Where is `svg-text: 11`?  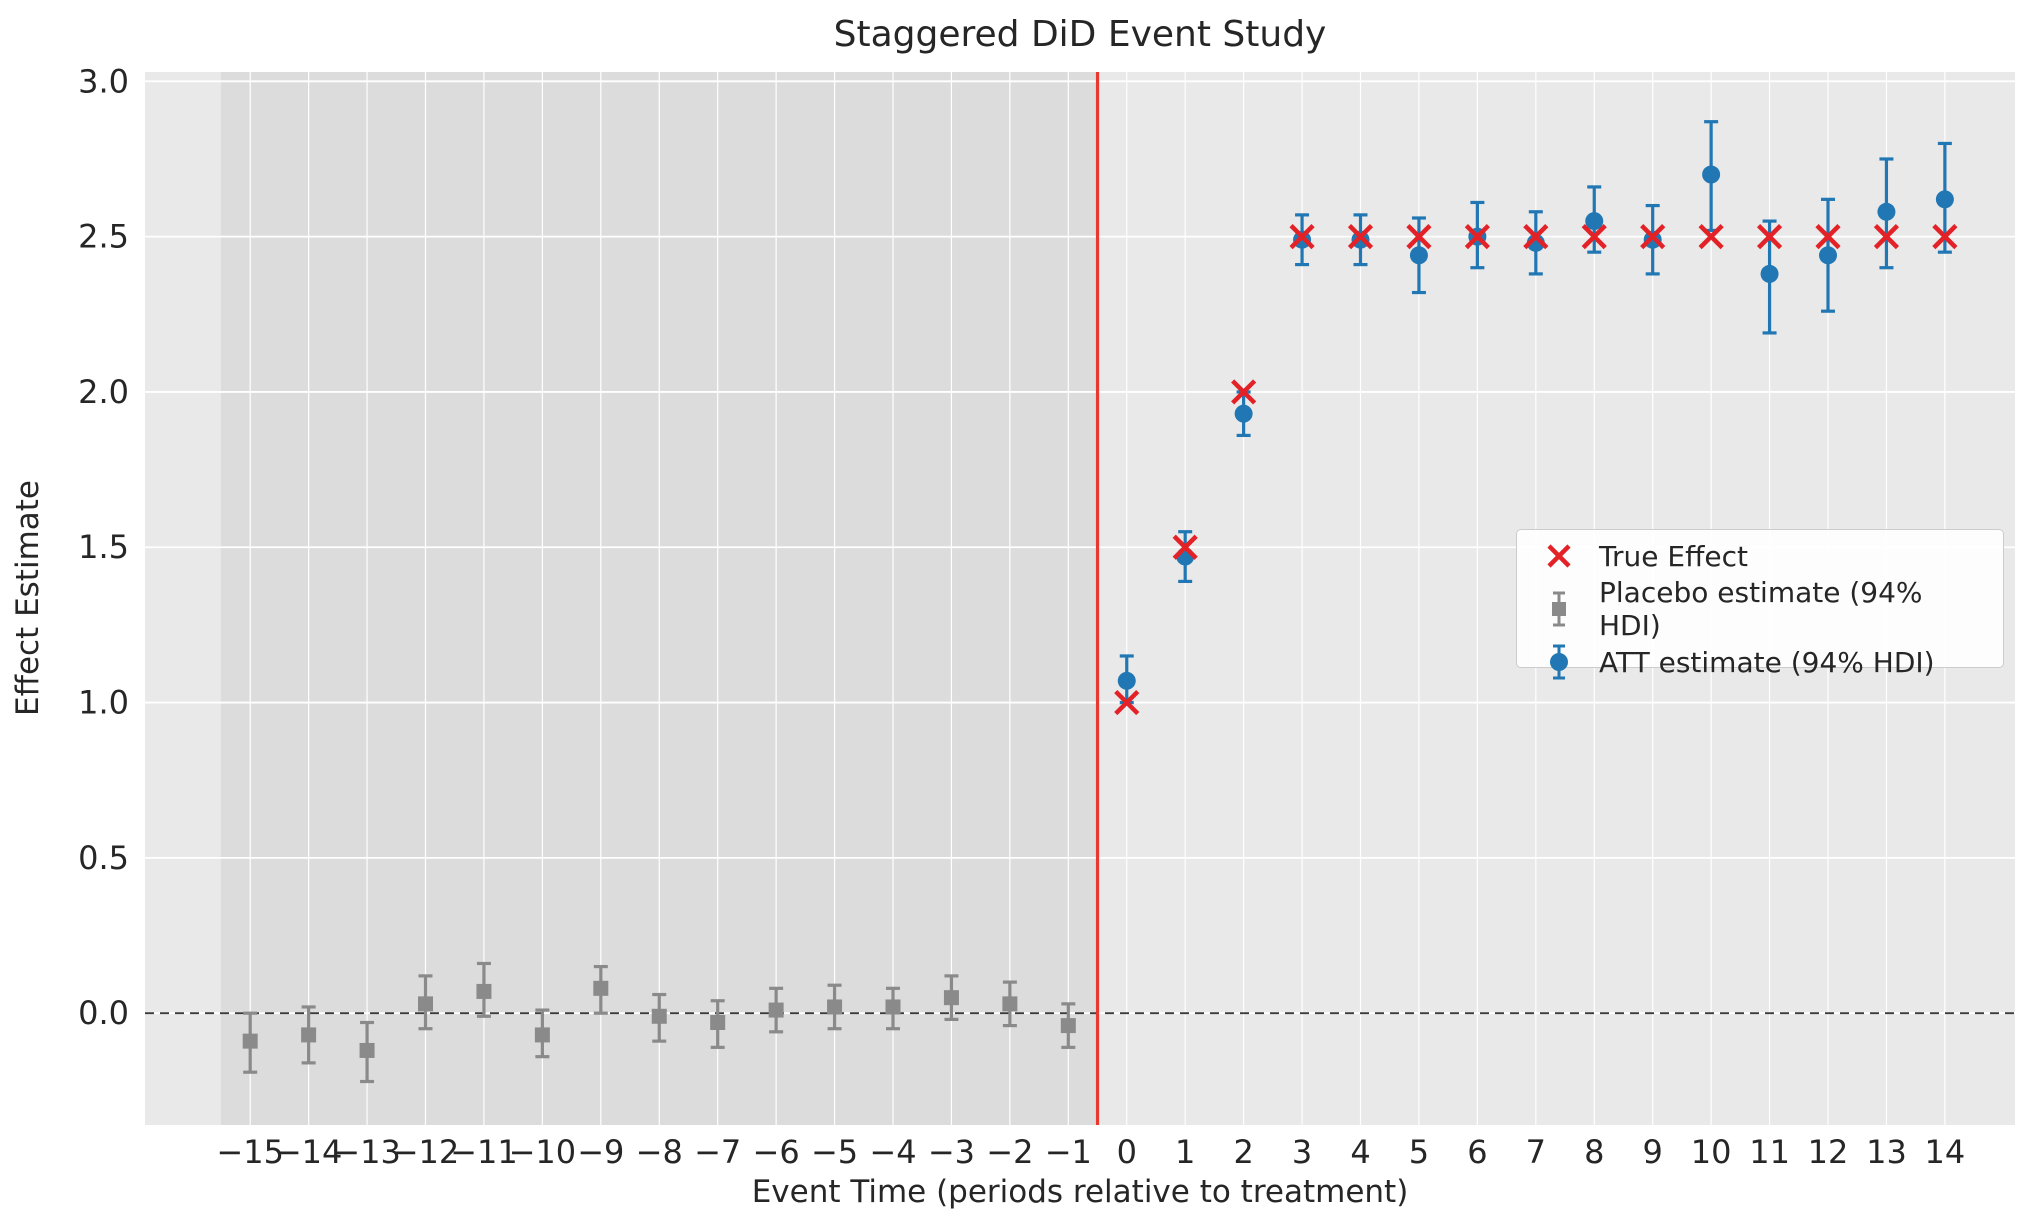 svg-text: 11 is located at coordinates (1769, 1152).